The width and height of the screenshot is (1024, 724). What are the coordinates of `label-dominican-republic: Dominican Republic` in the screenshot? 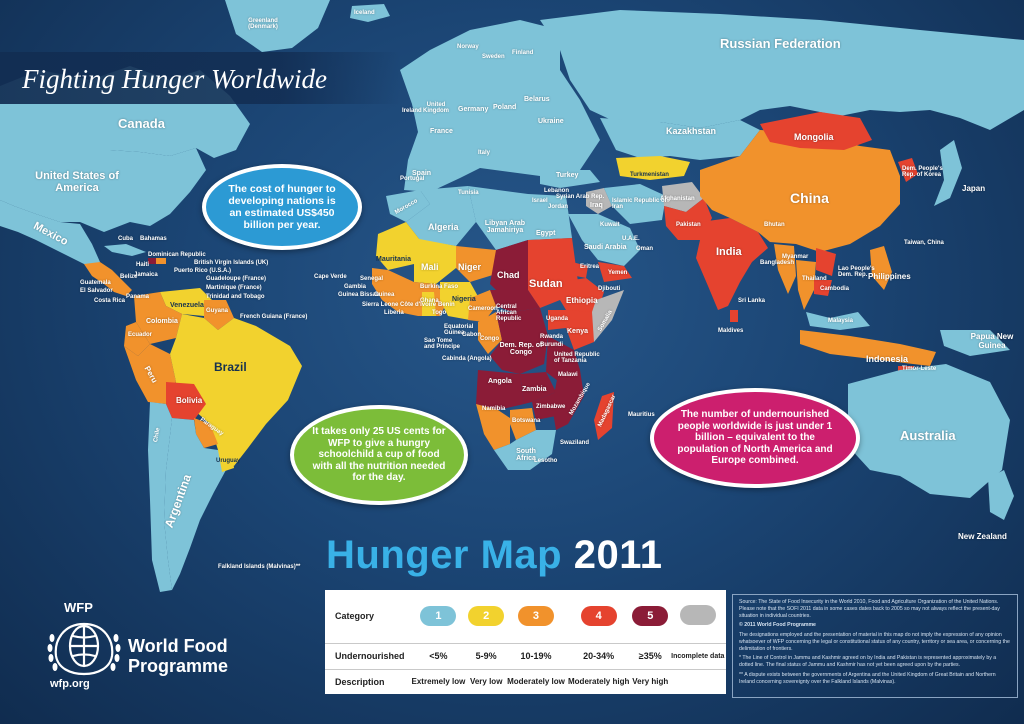 It's located at (177, 255).